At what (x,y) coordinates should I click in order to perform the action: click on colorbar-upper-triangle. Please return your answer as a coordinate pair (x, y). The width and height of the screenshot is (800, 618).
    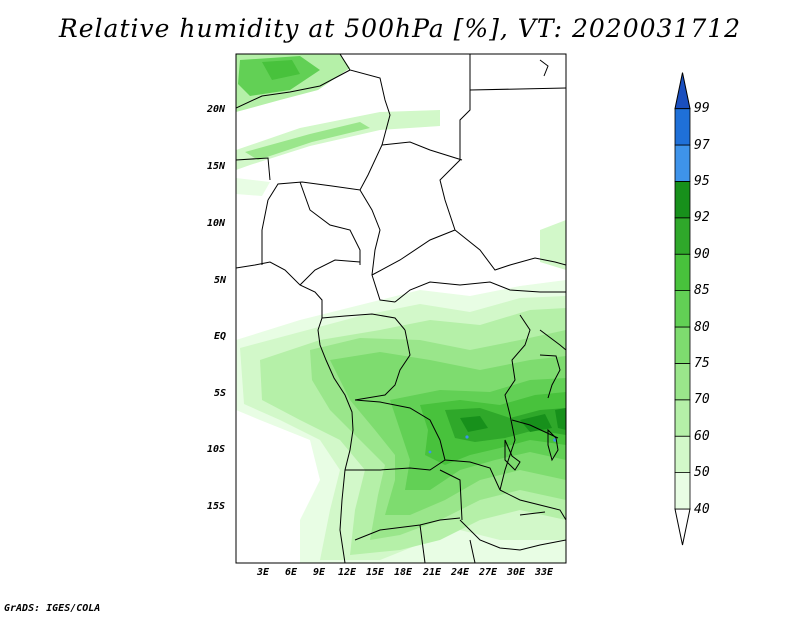
    Looking at the image, I should click on (682, 91).